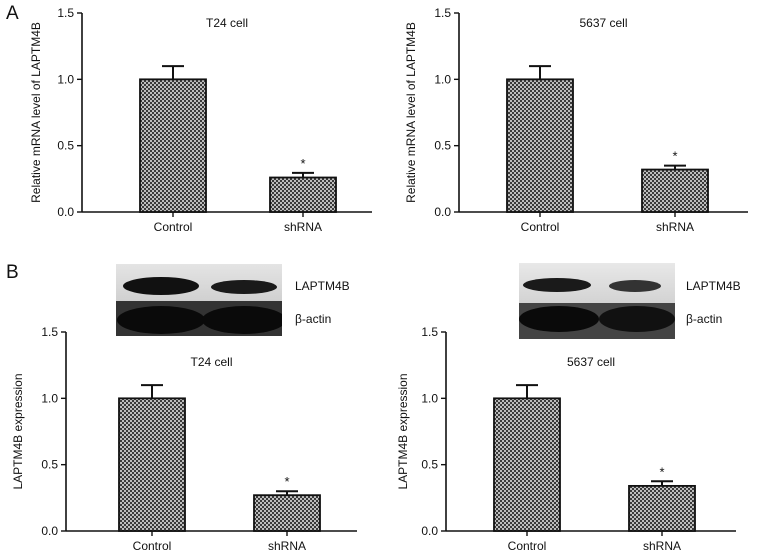 The height and width of the screenshot is (556, 765). I want to click on western-blot-t24-image, so click(199, 300).